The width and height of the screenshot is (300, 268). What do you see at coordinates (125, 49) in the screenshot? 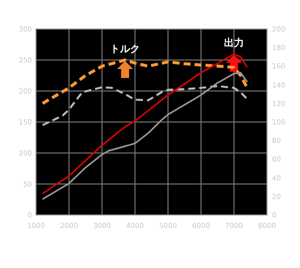
I see `annotation: トルク` at bounding box center [125, 49].